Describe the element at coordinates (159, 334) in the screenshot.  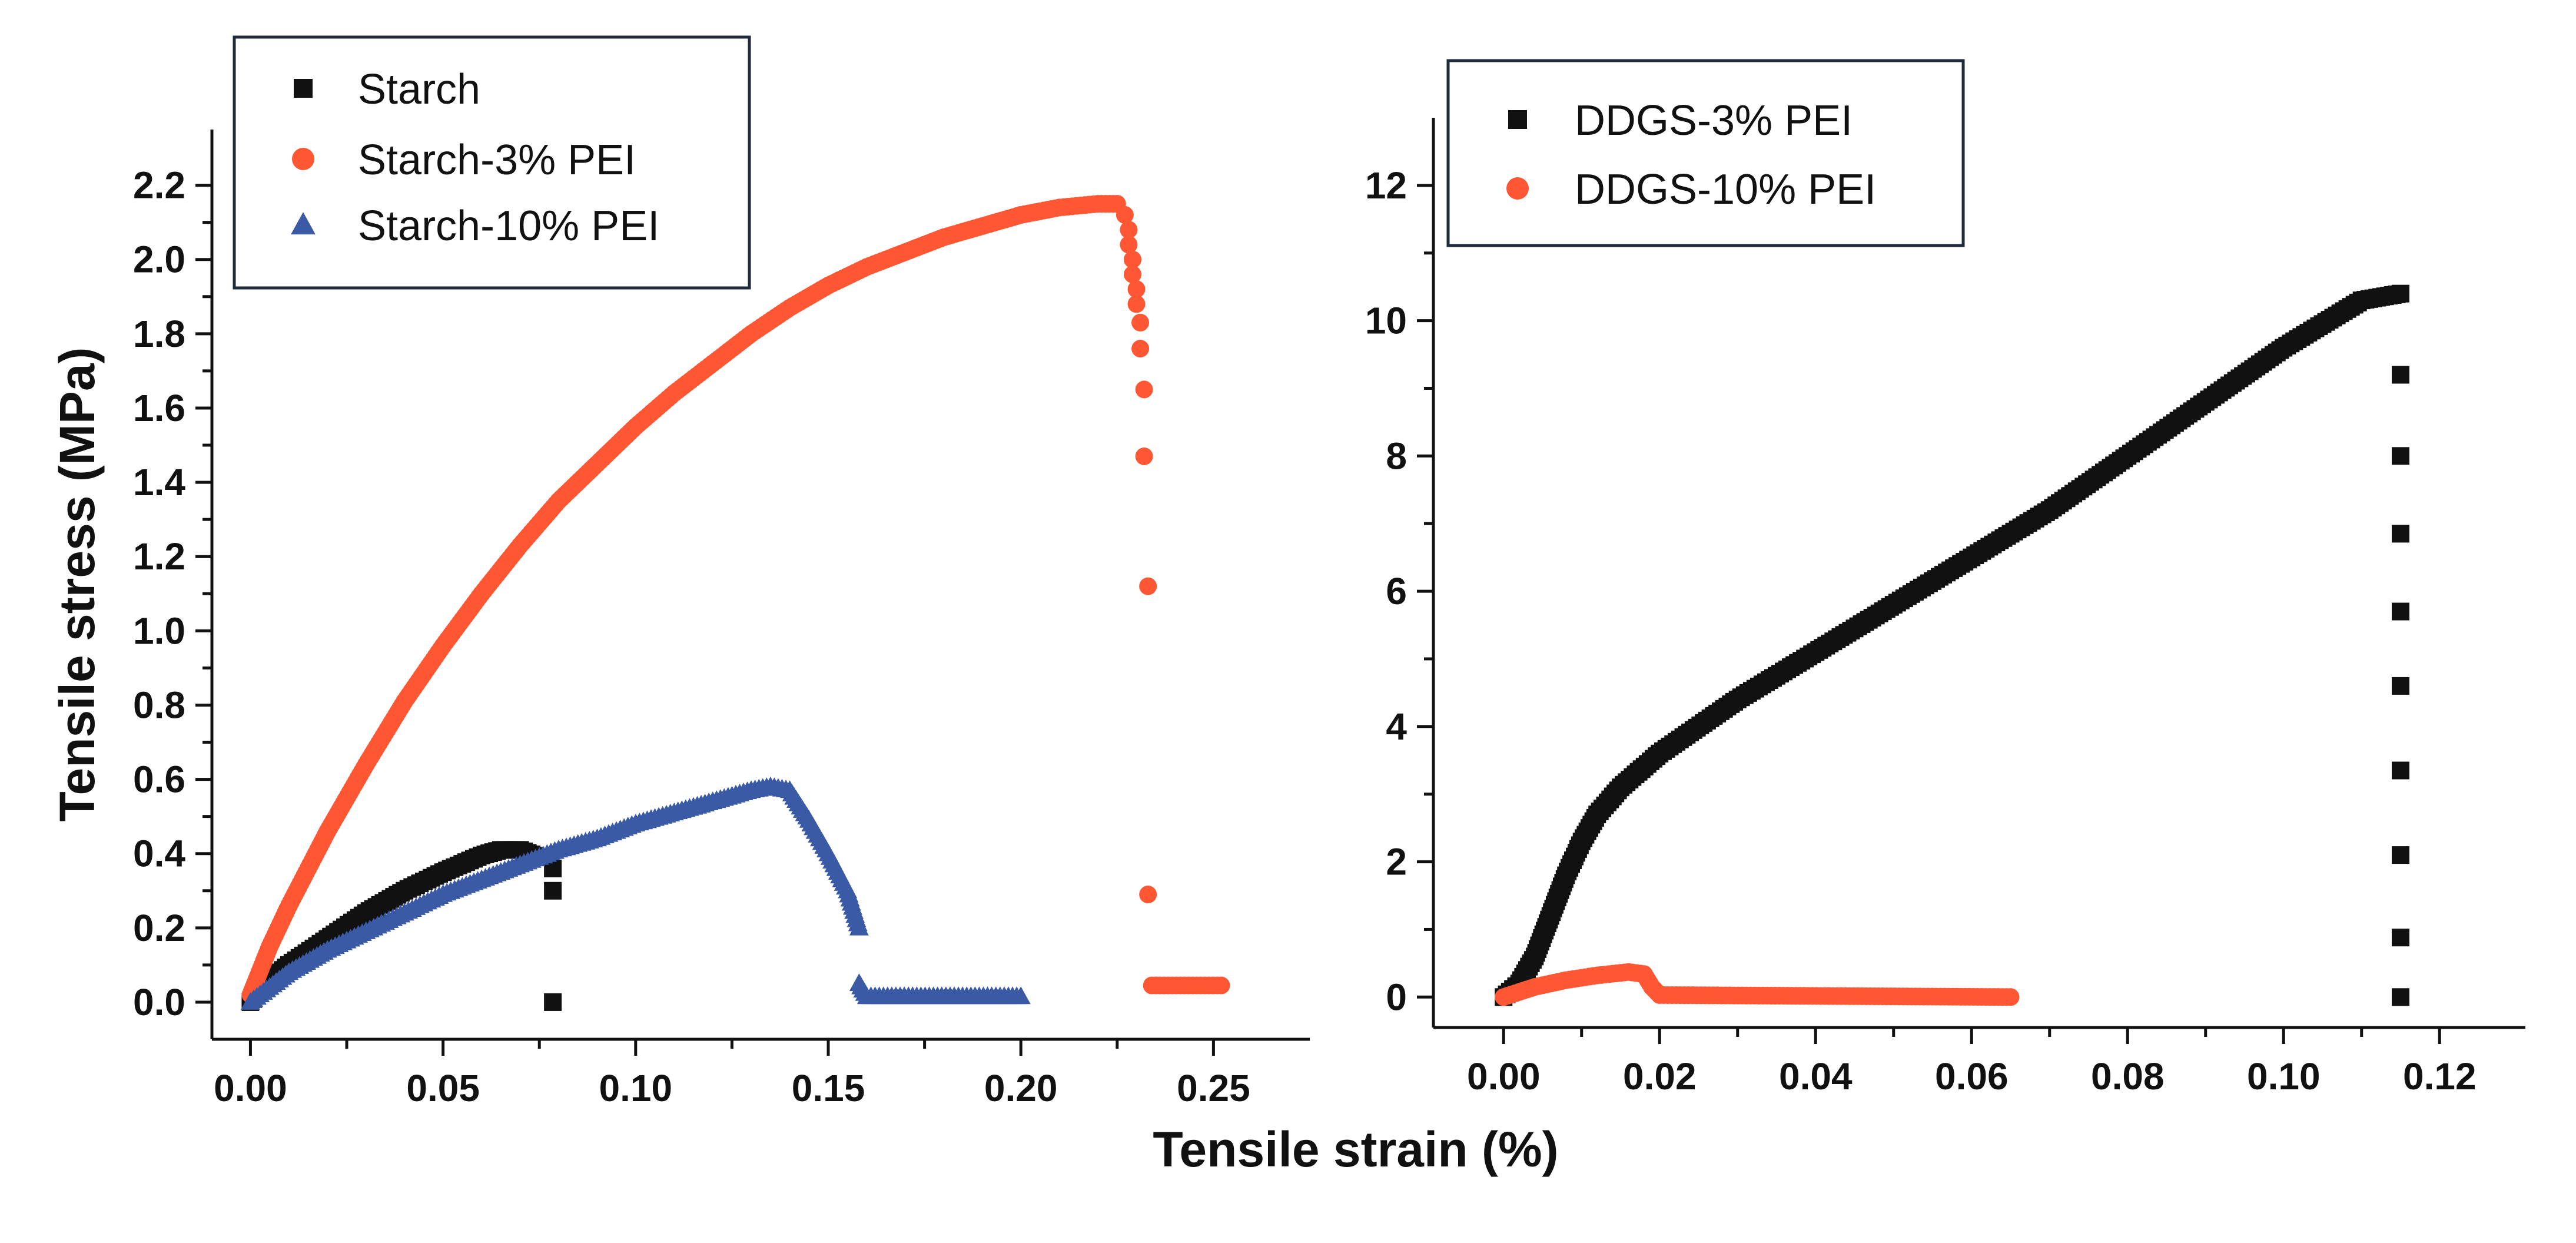
I see `y-tick-label: 1.8` at that location.